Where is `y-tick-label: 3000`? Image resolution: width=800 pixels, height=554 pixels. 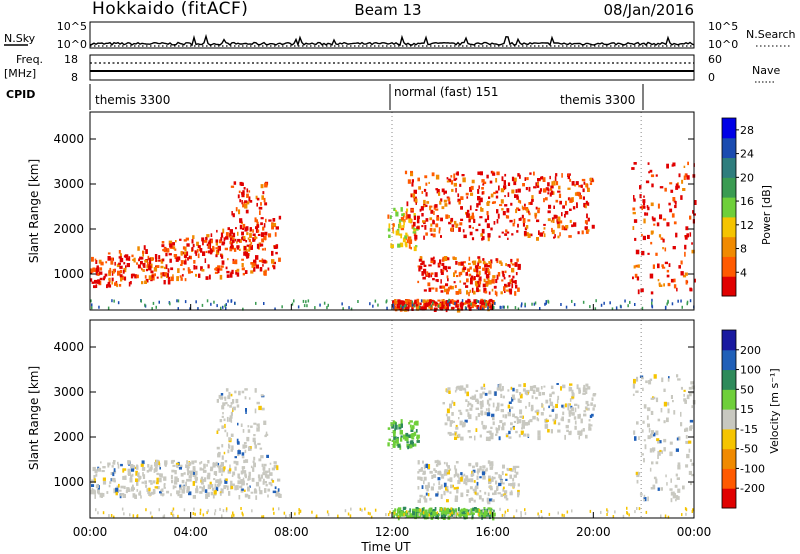
y-tick-label: 3000 is located at coordinates (68, 184).